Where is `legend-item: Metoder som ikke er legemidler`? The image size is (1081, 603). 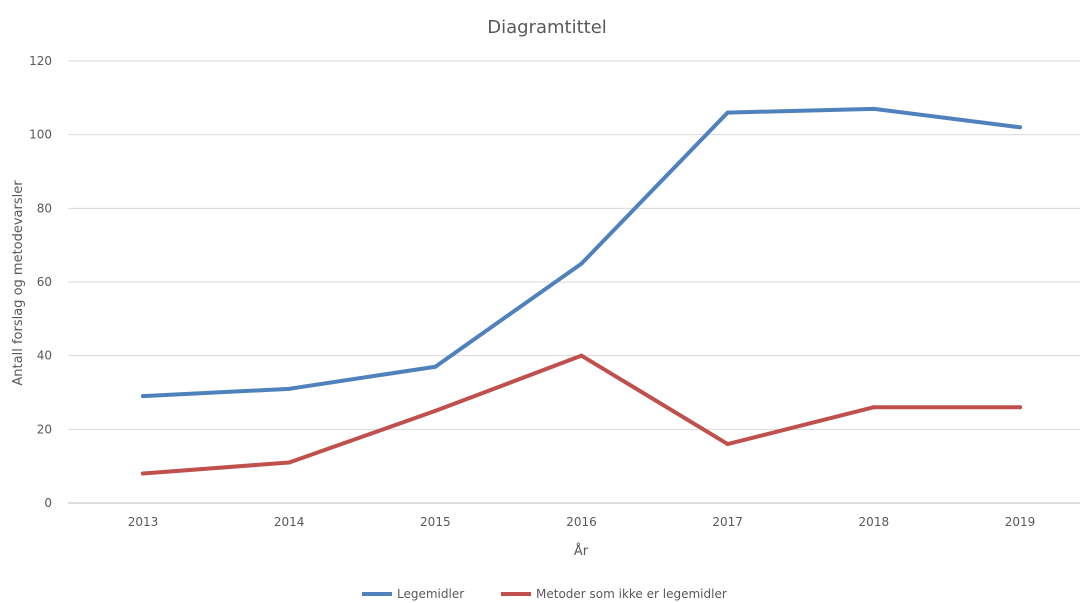
legend-item: Metoder som ikke er legemidler is located at coordinates (614, 594).